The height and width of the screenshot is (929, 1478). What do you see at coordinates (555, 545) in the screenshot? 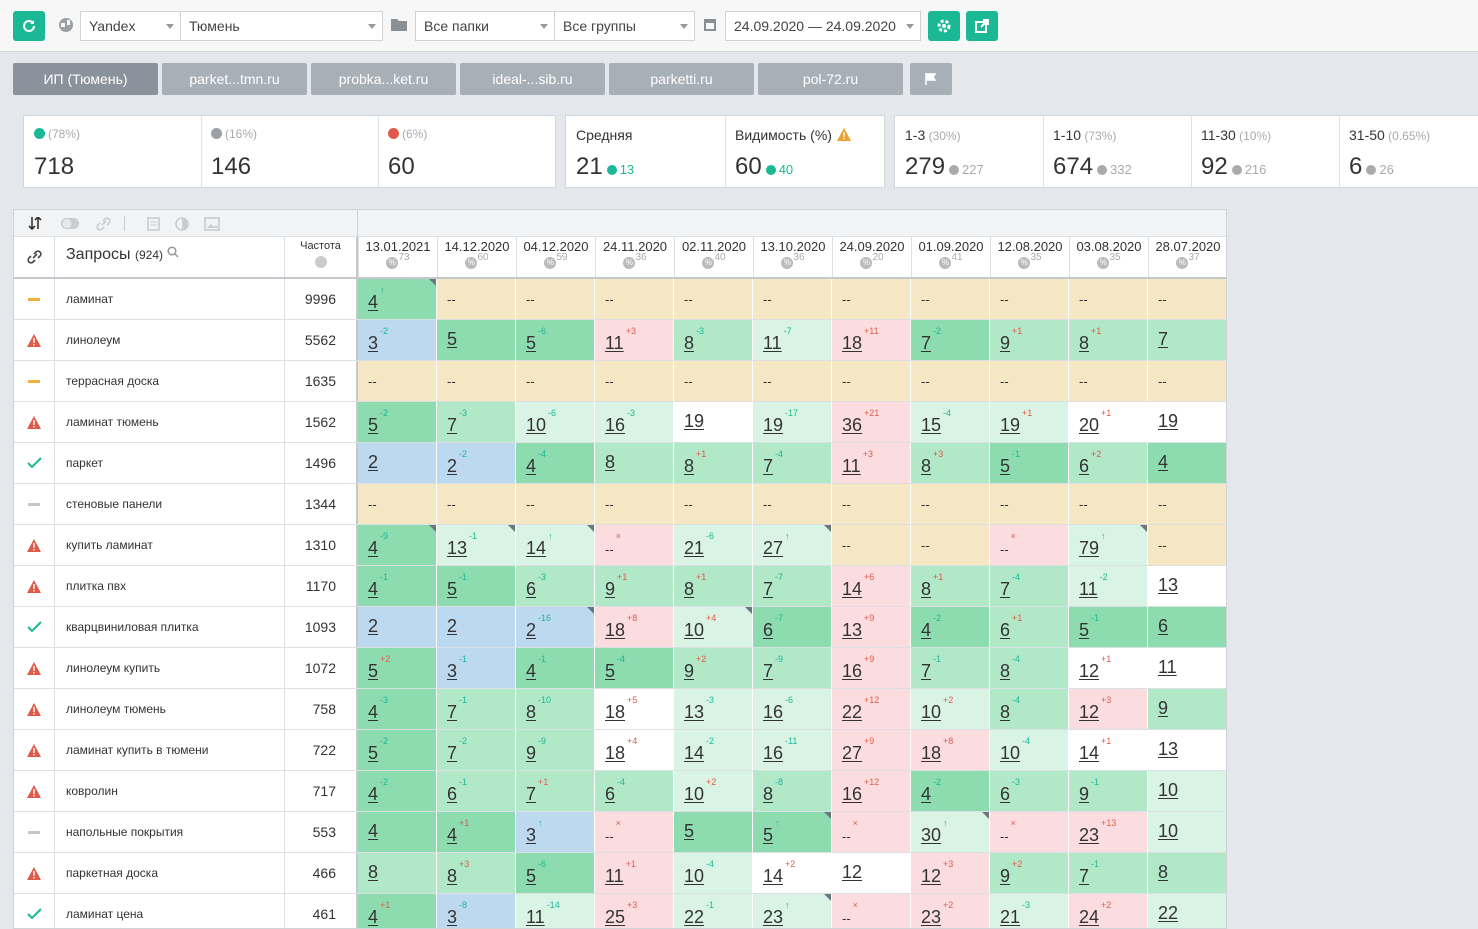
I see `position-cell: 14↑` at bounding box center [555, 545].